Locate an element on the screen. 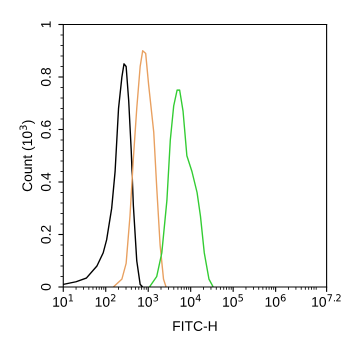 Image resolution: width=342 pixels, height=350 pixels. x-tick-label: 10$^{5}$ is located at coordinates (233, 300).